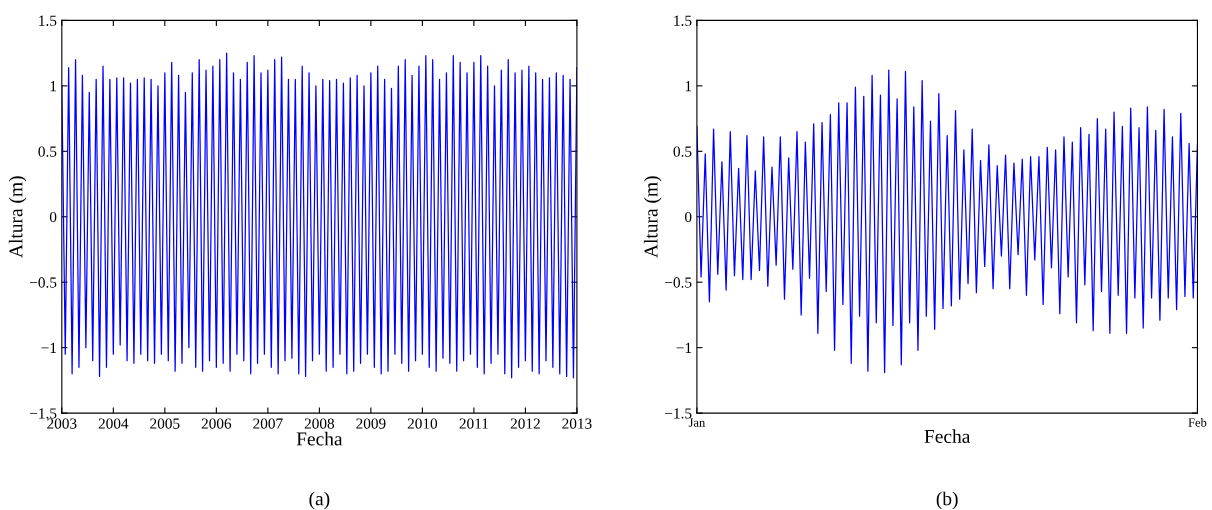 This screenshot has height=510, width=1212. What do you see at coordinates (422, 423) in the screenshot?
I see `x-tick-label: 2010` at bounding box center [422, 423].